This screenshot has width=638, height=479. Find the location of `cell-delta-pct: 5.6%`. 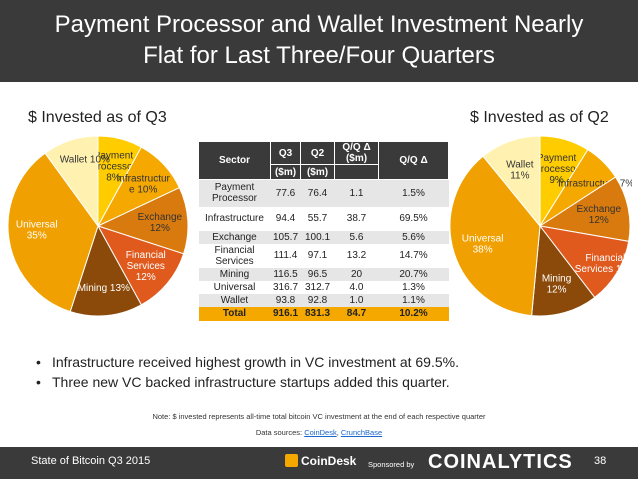

cell-delta-pct: 5.6% is located at coordinates (413, 237).